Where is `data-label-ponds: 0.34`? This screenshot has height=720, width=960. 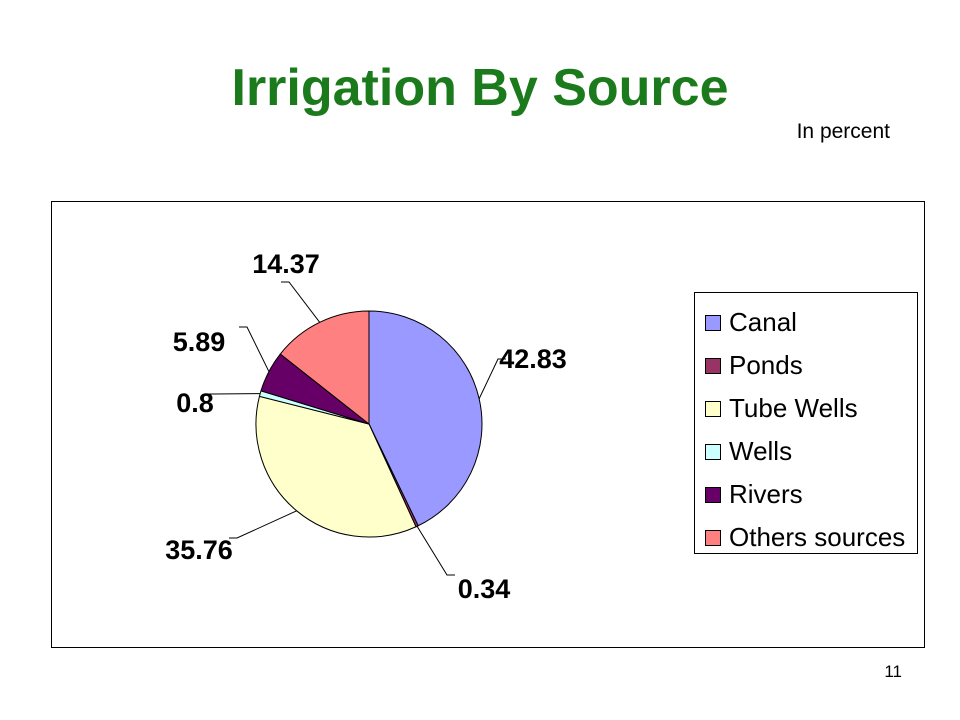 data-label-ponds: 0.34 is located at coordinates (484, 589).